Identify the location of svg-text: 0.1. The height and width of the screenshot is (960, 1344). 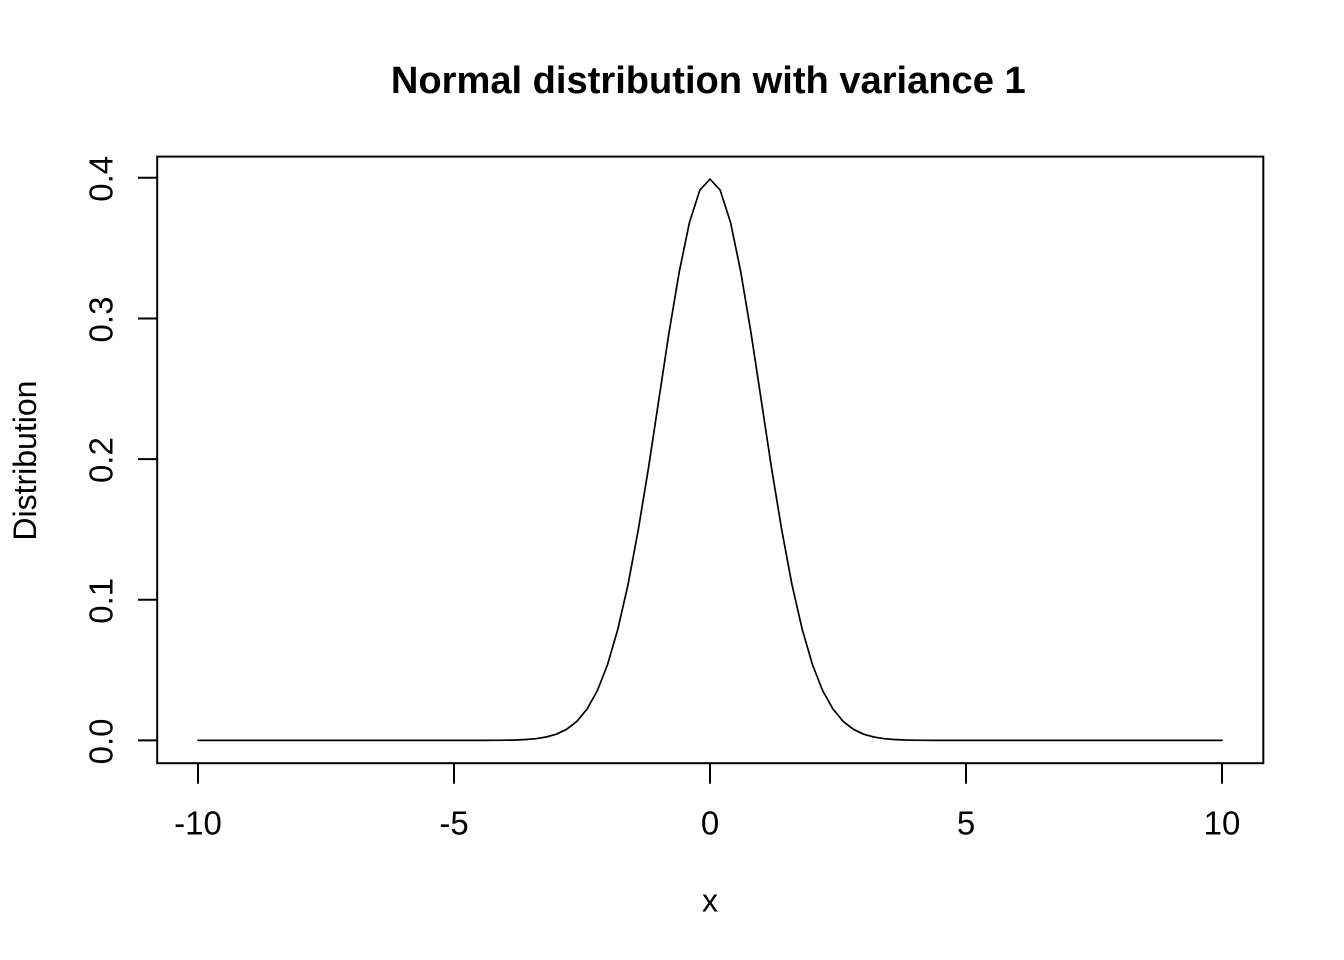
(101, 601).